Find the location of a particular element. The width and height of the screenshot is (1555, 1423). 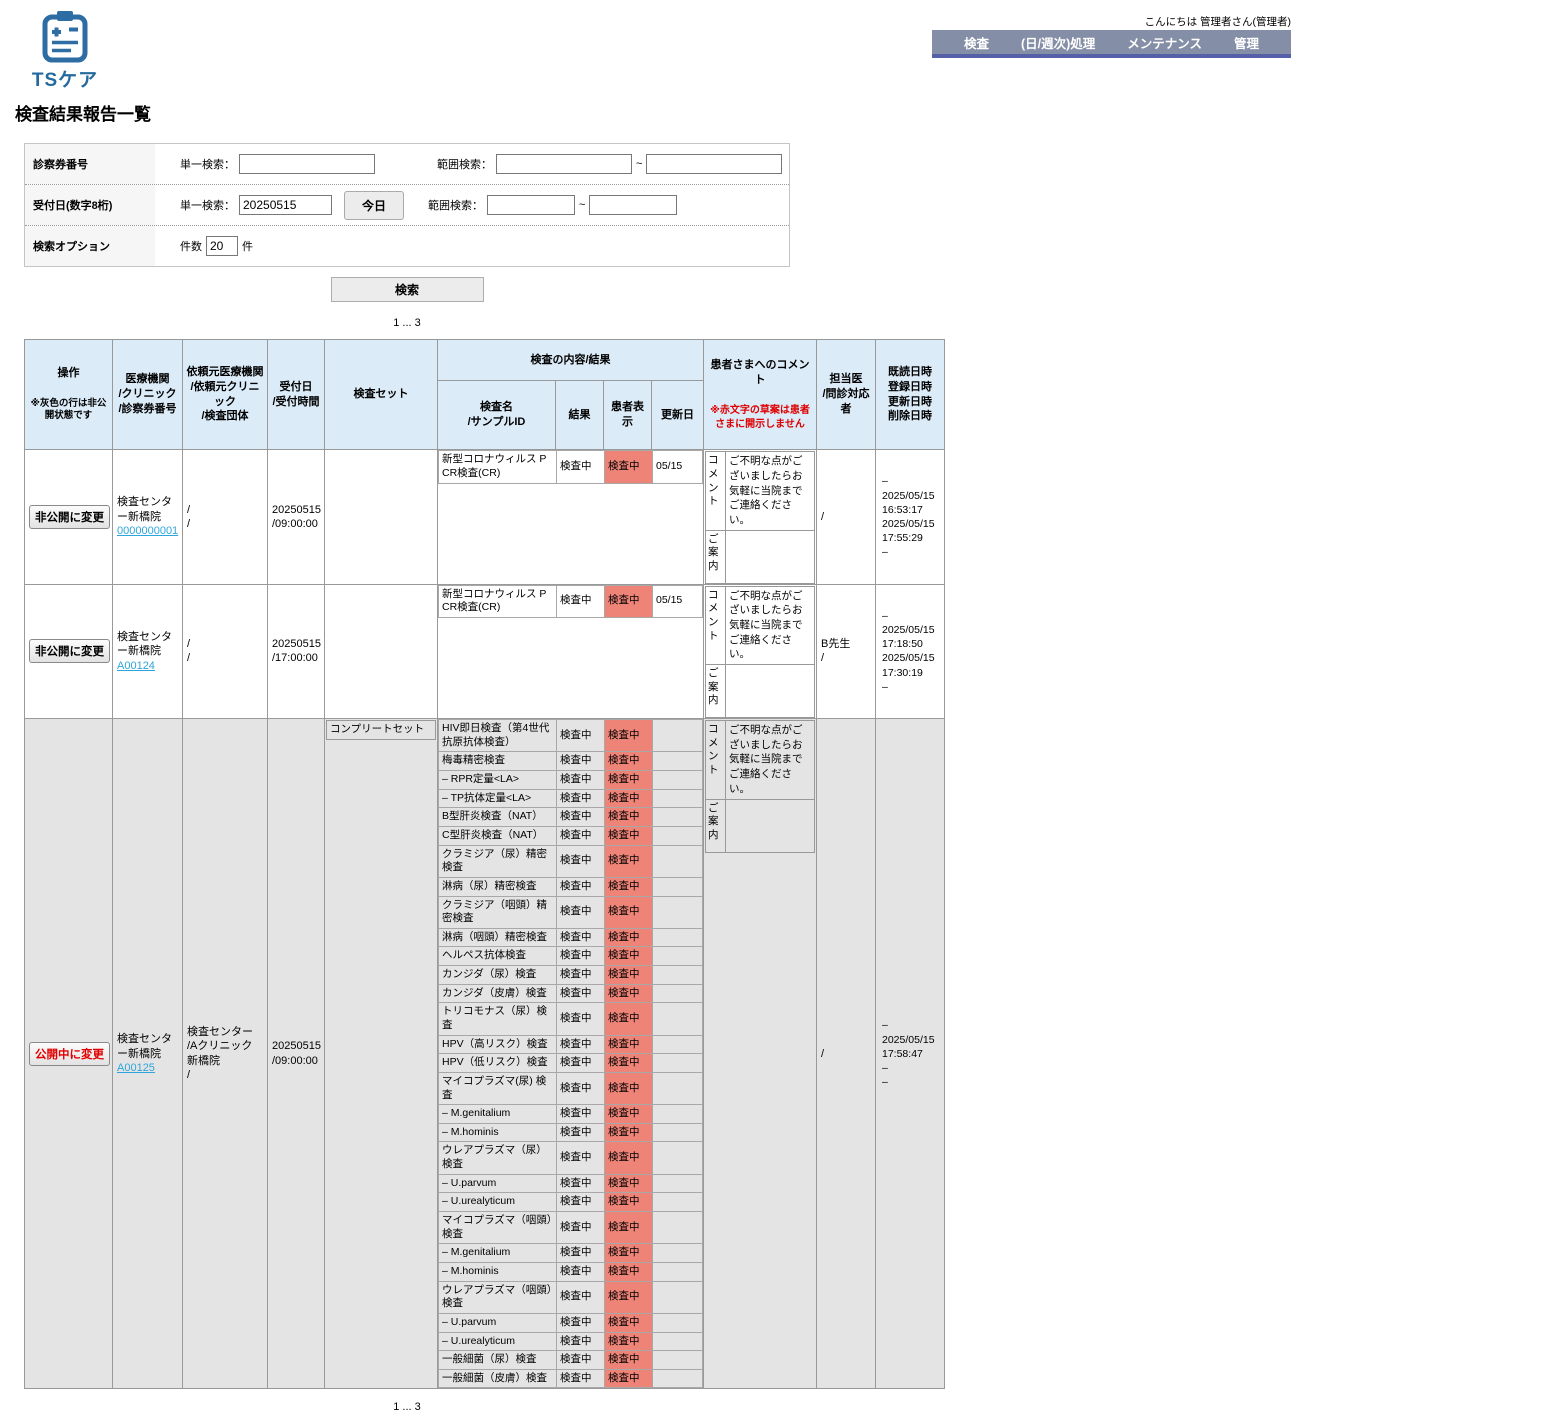

test-row: クラミジア（尿）精密検査 検査中 検査中 is located at coordinates (570, 861).